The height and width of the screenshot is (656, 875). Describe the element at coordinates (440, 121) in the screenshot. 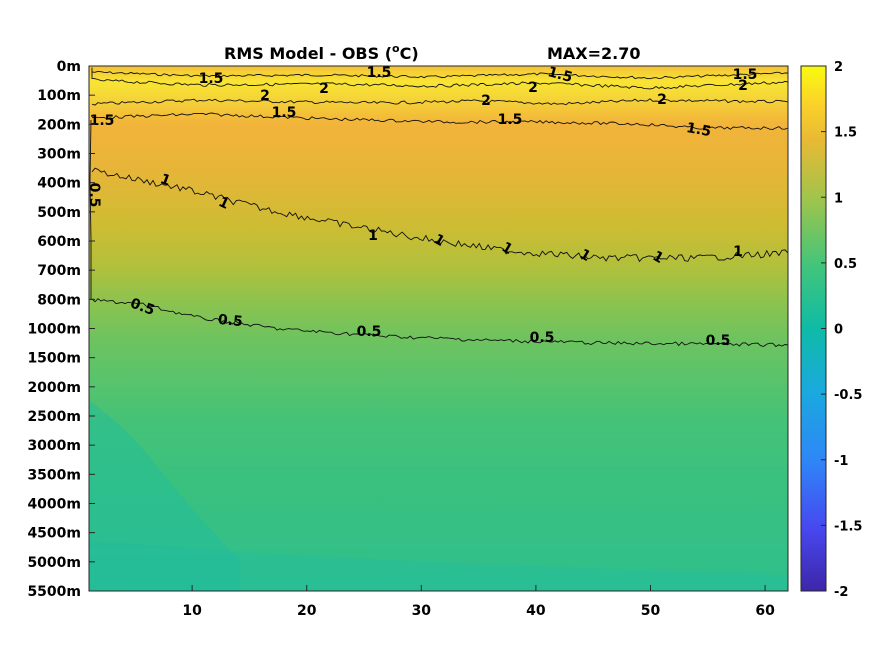

I see `contour-1-5-lower` at that location.